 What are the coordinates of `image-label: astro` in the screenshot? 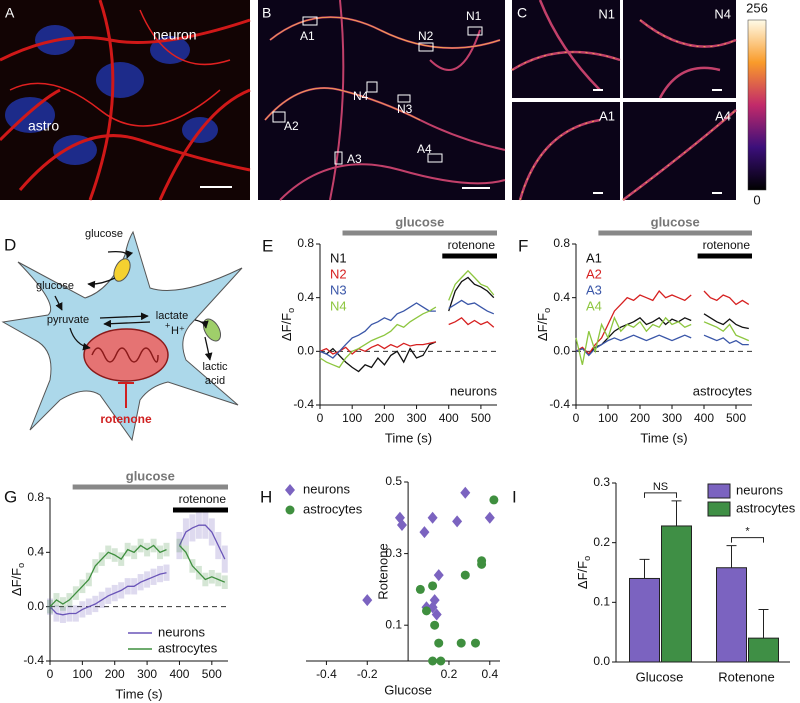 It's located at (43, 126).